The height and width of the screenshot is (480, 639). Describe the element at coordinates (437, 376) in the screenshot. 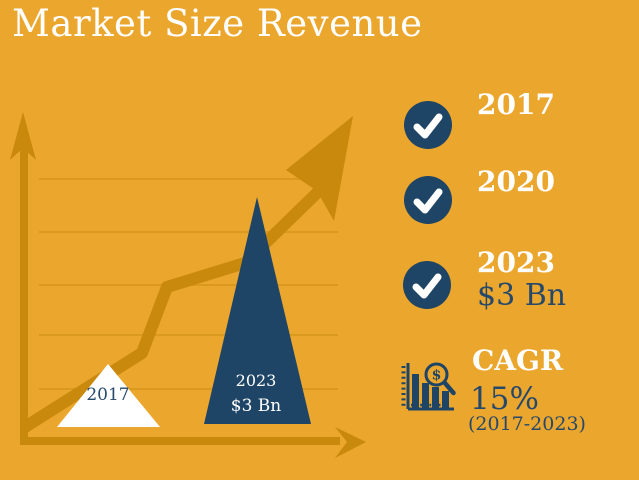

I see `dollar-sign: $` at that location.